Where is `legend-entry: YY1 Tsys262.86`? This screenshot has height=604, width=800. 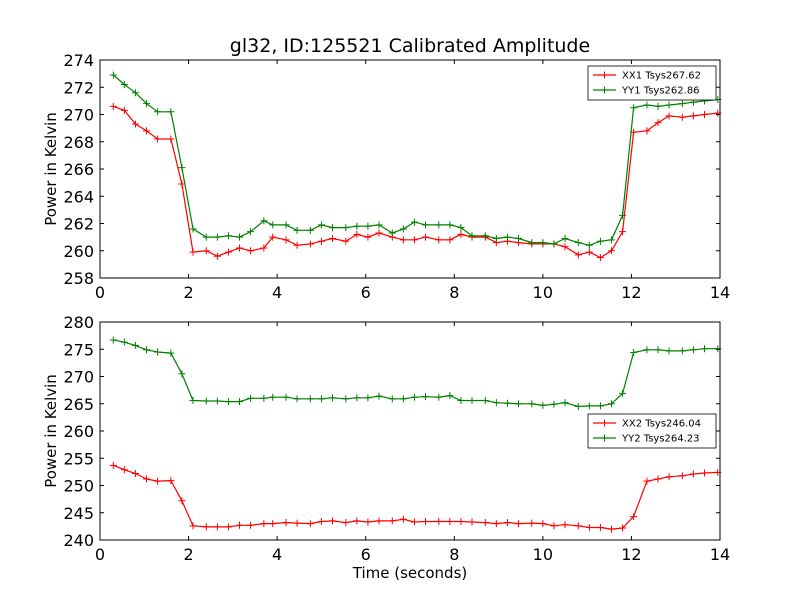
legend-entry: YY1 Tsys262.86 is located at coordinates (660, 91).